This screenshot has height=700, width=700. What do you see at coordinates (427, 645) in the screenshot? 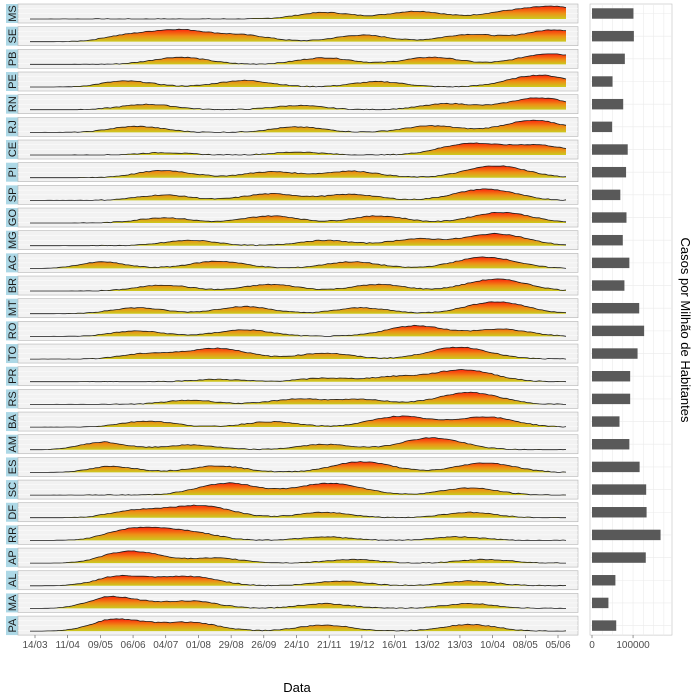
I see `x-tick-label: 13/02` at bounding box center [427, 645].